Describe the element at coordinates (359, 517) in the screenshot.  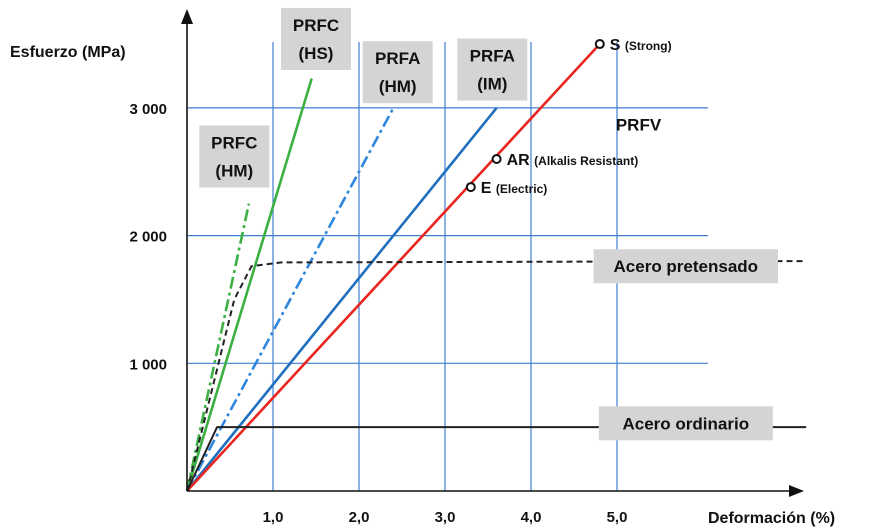
I see `x-tick-label: 2,0` at that location.